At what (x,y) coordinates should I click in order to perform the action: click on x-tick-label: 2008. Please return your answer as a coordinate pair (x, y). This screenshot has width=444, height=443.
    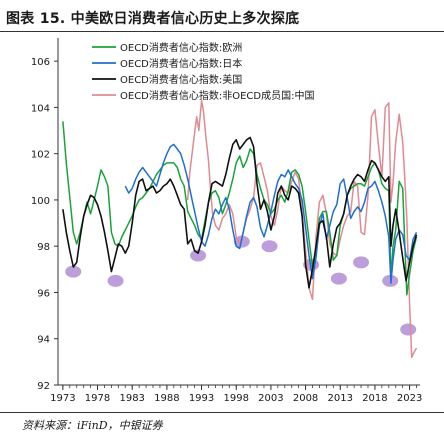
    Looking at the image, I should click on (305, 398).